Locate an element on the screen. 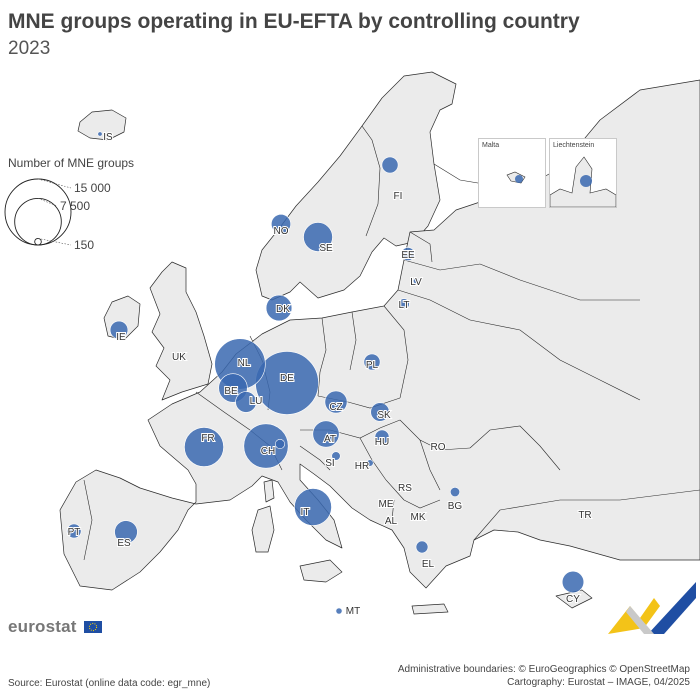 The image size is (700, 700). bubble-cy is located at coordinates (573, 582).